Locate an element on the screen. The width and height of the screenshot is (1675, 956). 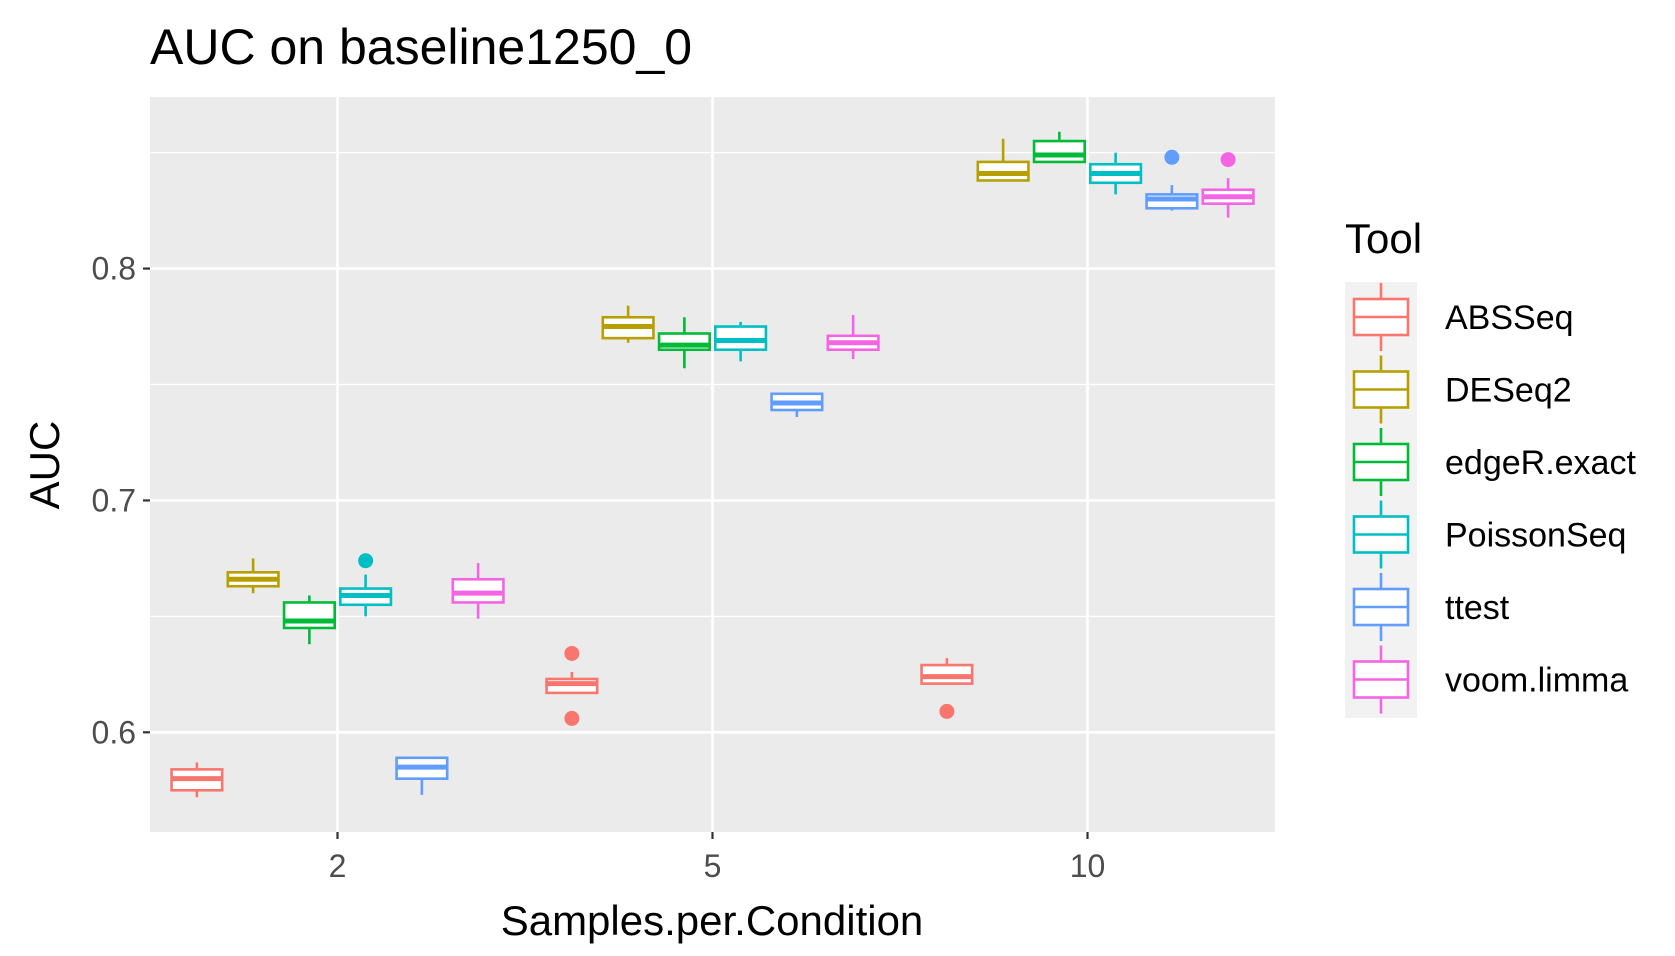
legend-label: voom.limma is located at coordinates (1536, 681).